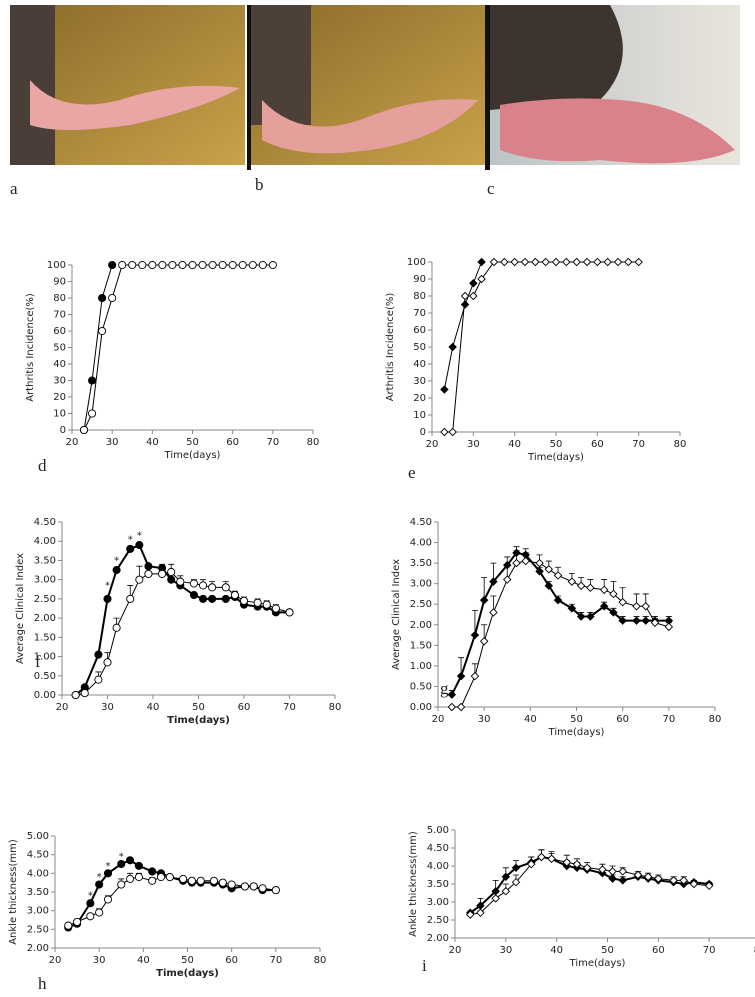  Describe the element at coordinates (45, 637) in the screenshot. I see `y-tick-label: 1.50` at that location.